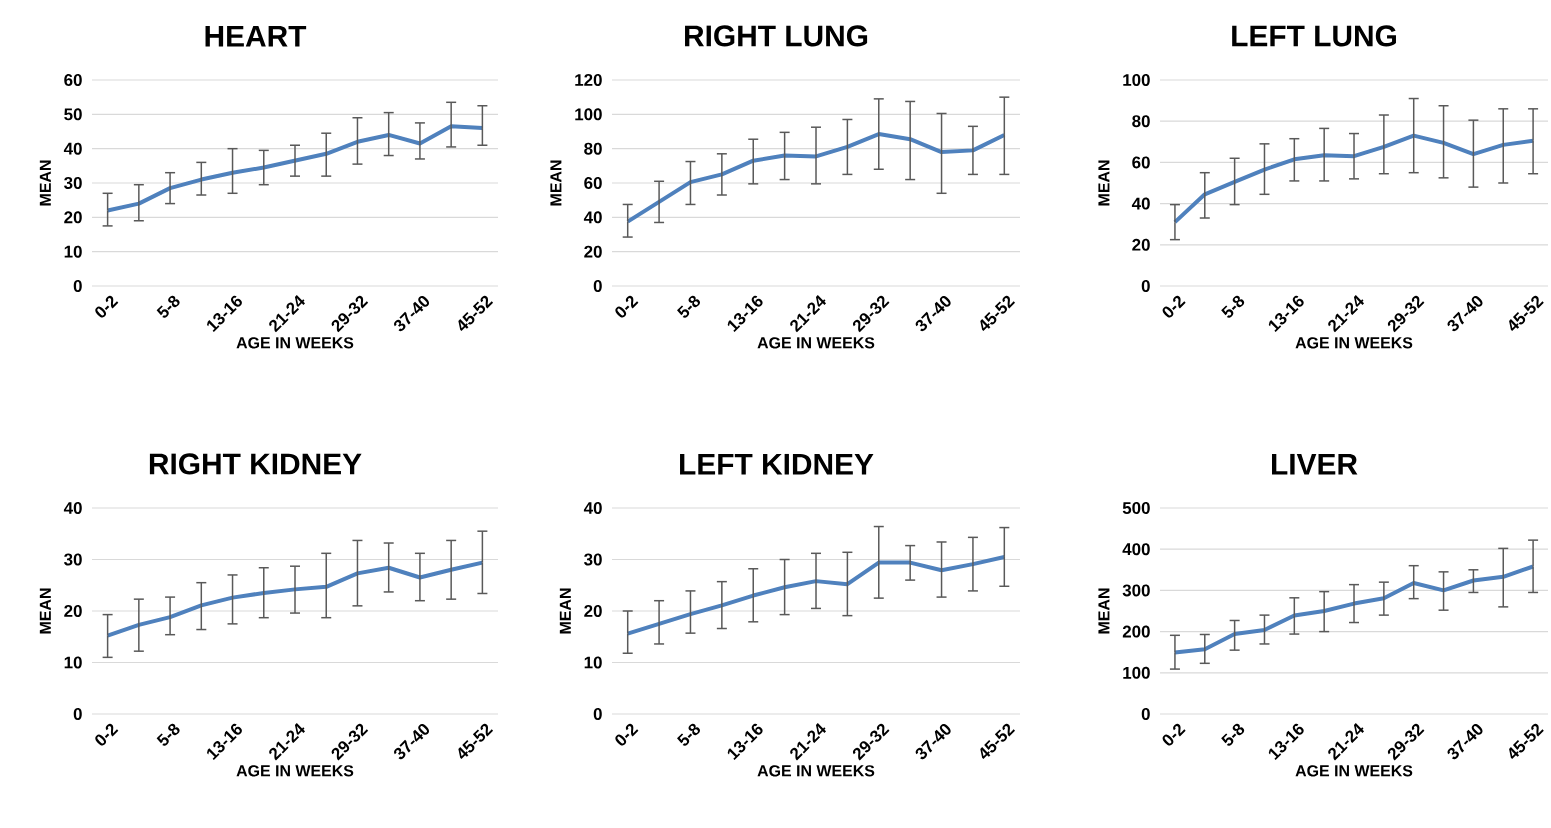  I want to click on y-tick-label: 200, so click(1136, 631).